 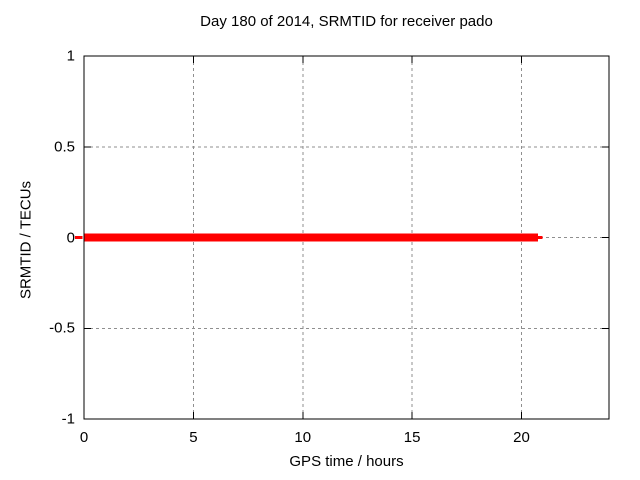 What do you see at coordinates (303, 437) in the screenshot?
I see `x-tick-label: 10` at bounding box center [303, 437].